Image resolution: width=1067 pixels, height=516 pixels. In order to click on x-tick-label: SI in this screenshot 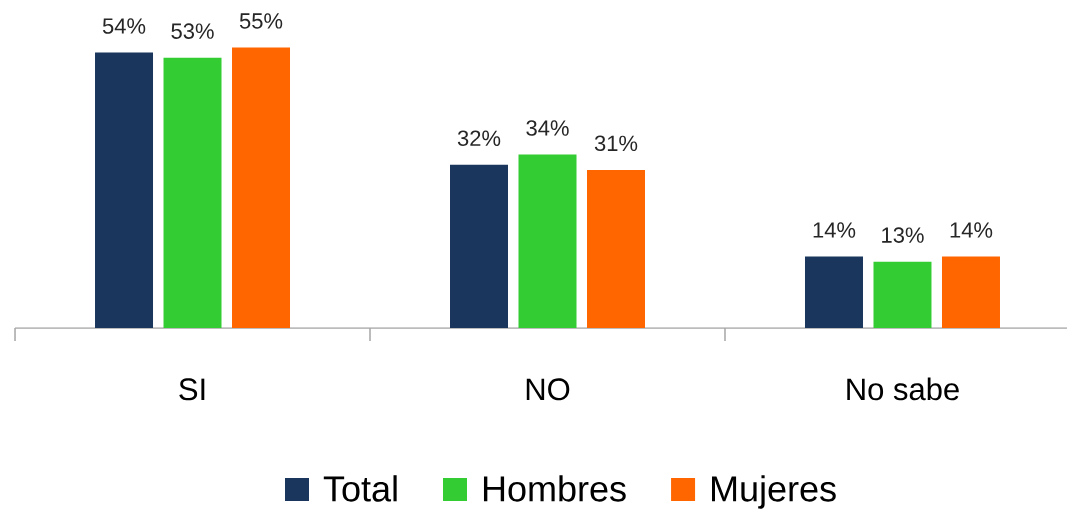, I will do `click(192, 389)`.